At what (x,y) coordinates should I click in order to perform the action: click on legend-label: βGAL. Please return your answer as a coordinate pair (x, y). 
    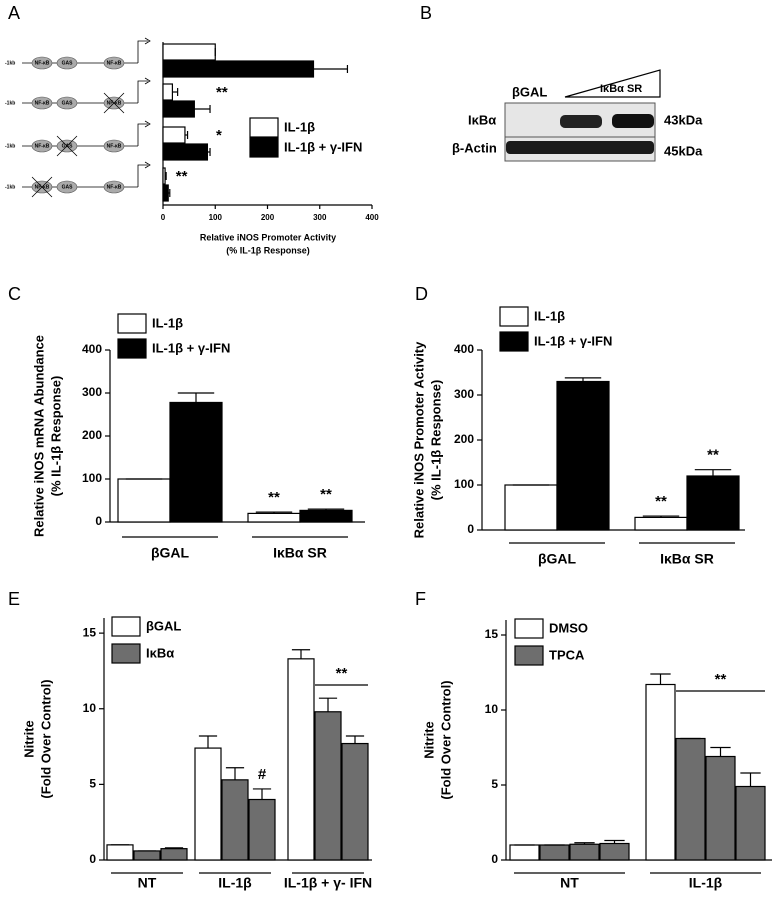
    Looking at the image, I should click on (163, 625).